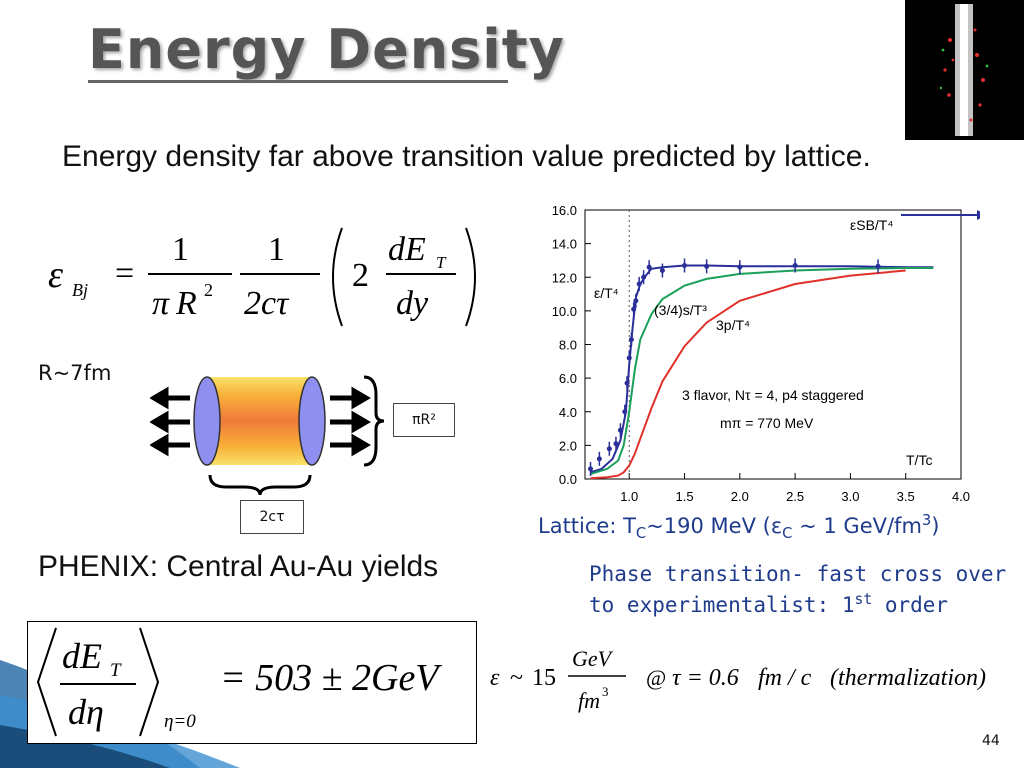 This screenshot has width=1024, height=768. I want to click on eps-tau-expr: τ = 0.6, so click(705, 678).